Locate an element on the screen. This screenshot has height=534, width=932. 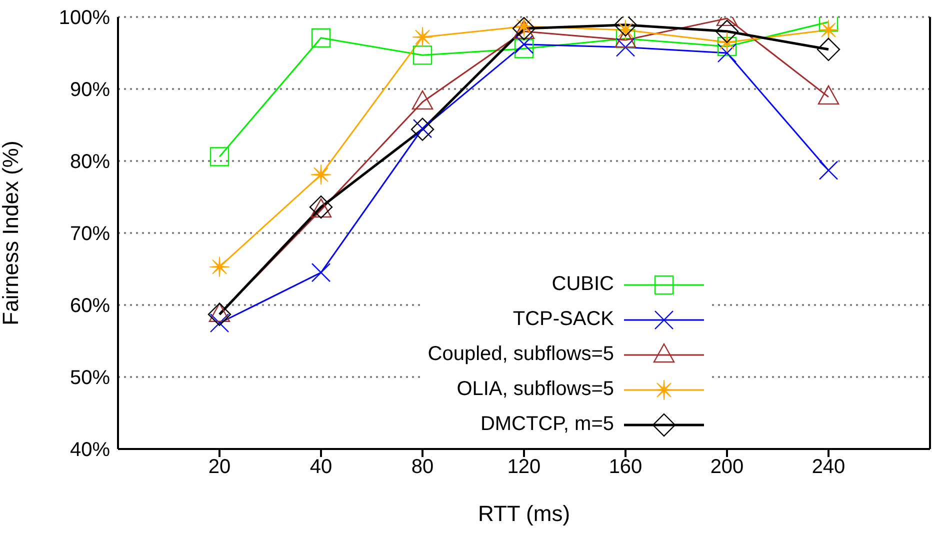
x-tick-label: 20 is located at coordinates (219, 467).